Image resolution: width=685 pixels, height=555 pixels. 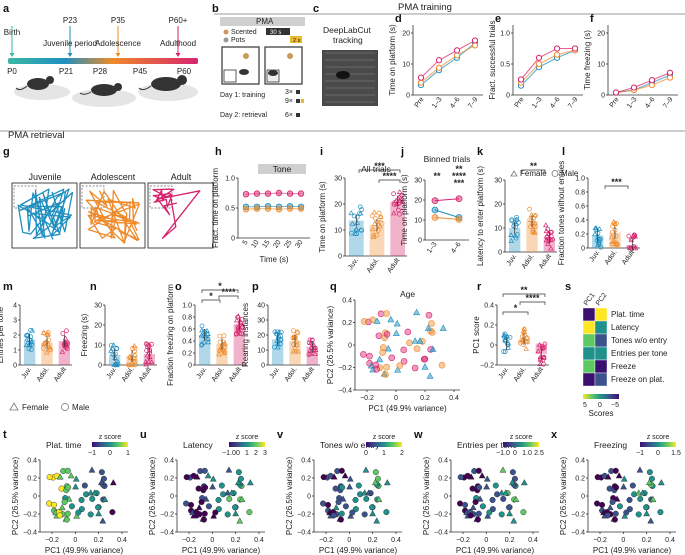 What do you see at coordinates (84, 550) in the screenshot?
I see `x-axis-label: PC1 (49.9% variance)` at bounding box center [84, 550].